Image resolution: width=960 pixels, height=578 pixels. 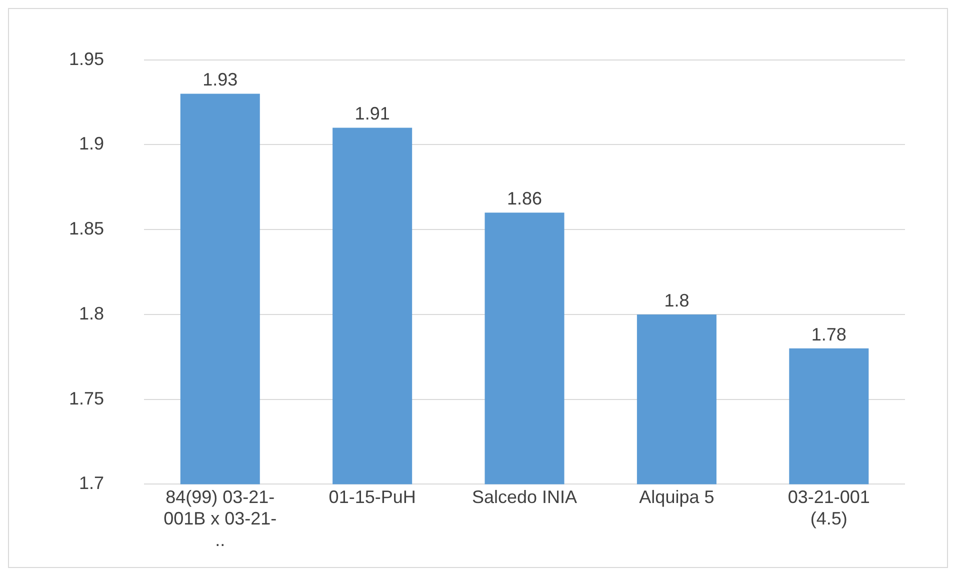 What do you see at coordinates (86, 228) in the screenshot?
I see `y-tick-label: 1.85` at bounding box center [86, 228].